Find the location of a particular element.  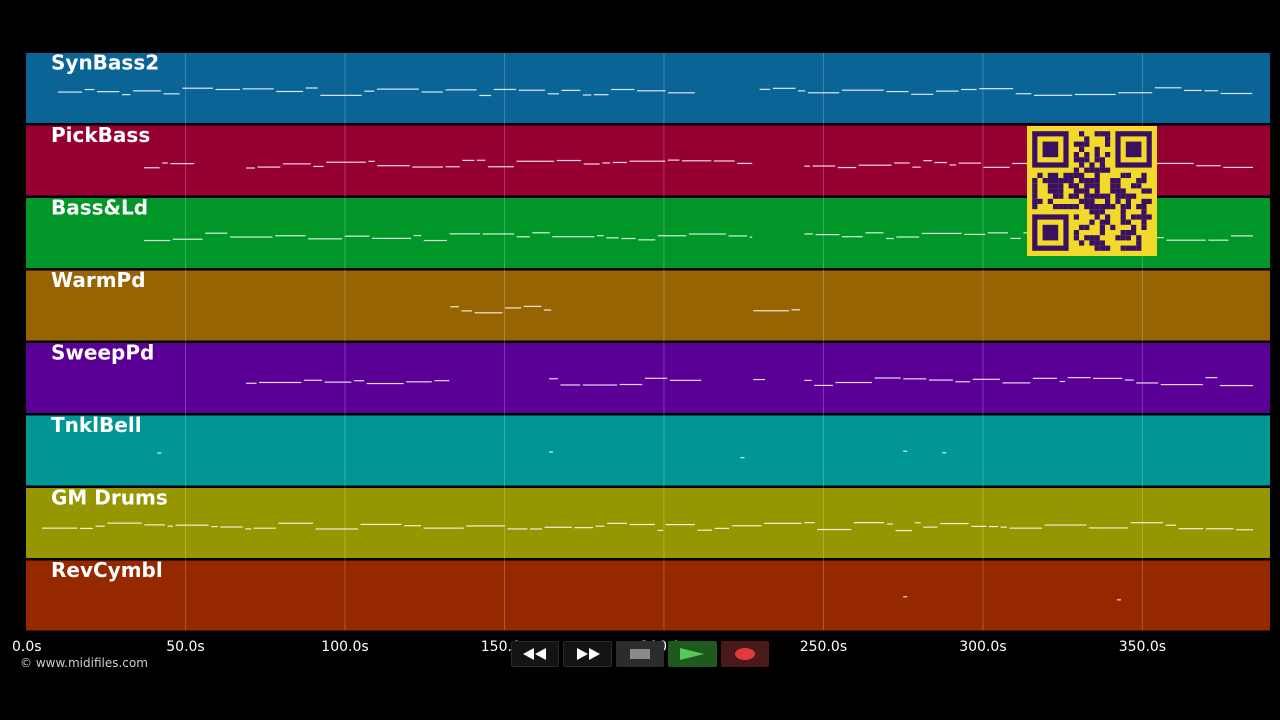

stop-button is located at coordinates (640, 654).